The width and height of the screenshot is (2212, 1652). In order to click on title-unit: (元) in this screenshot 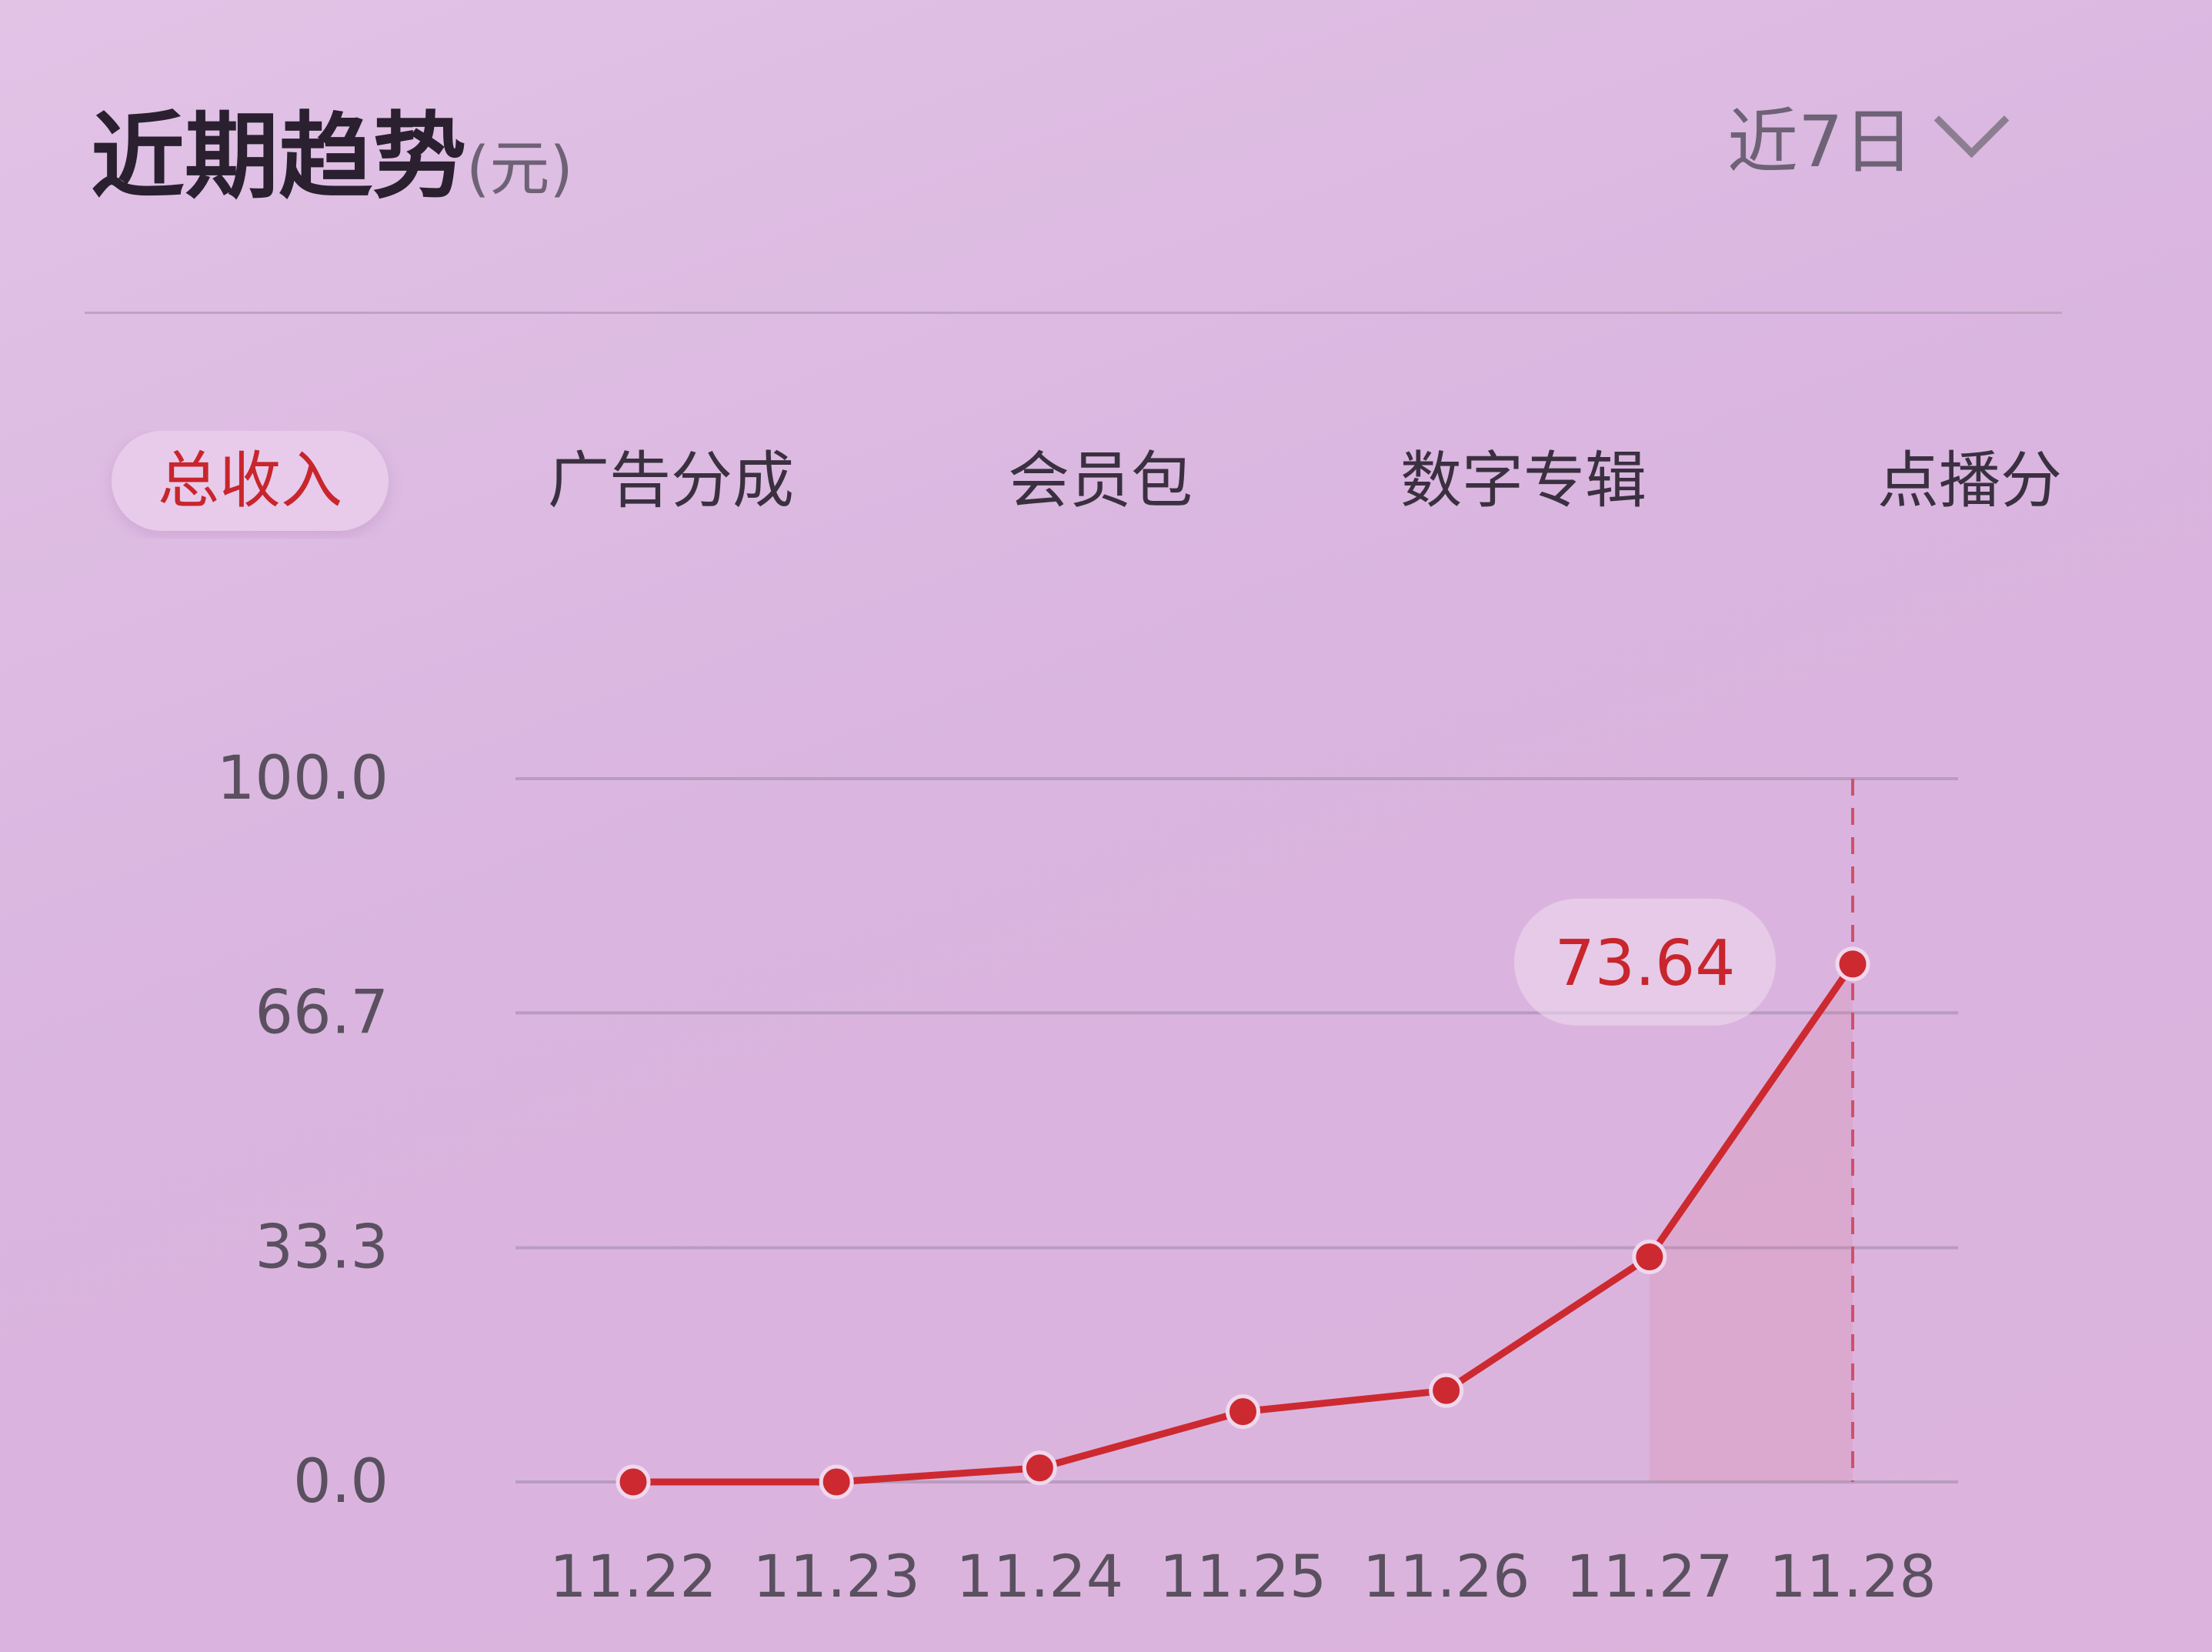, I will do `click(519, 169)`.